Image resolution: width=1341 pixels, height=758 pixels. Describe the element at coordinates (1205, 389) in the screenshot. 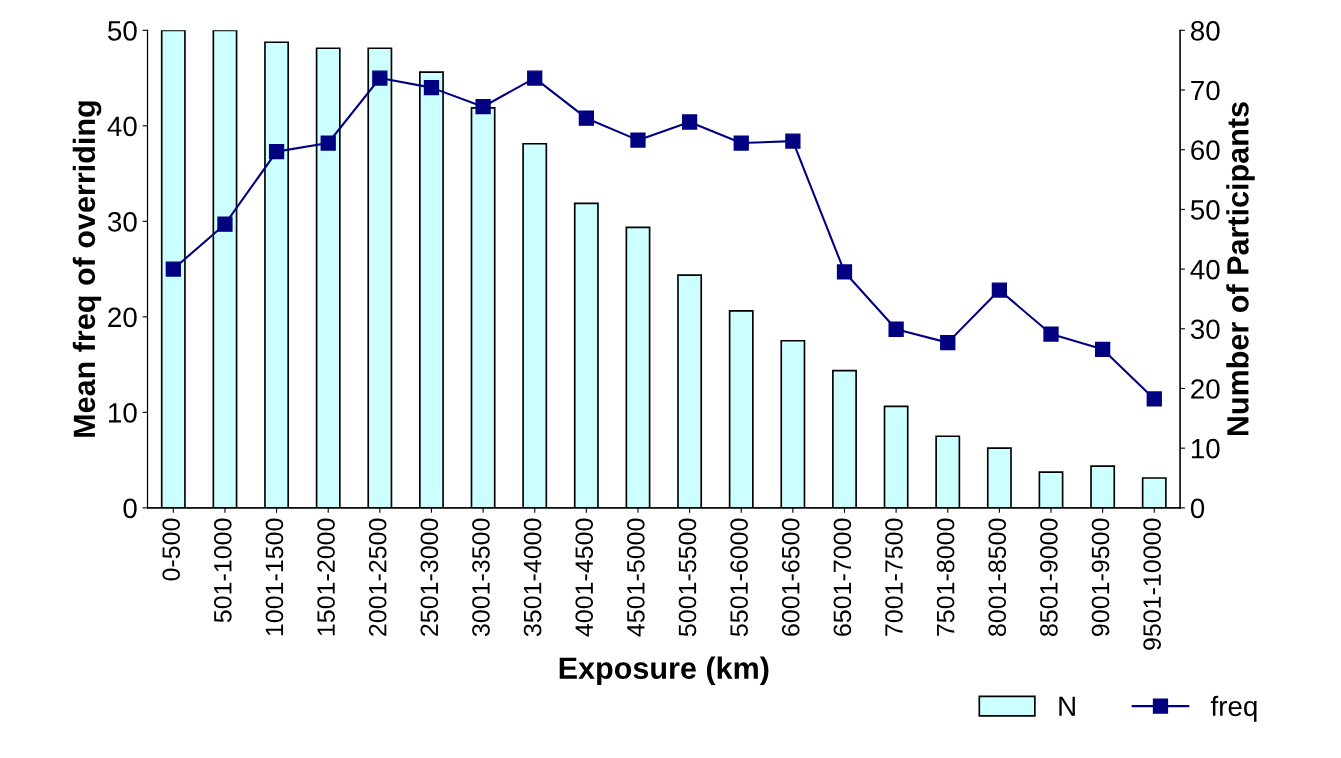

I see `y2-tick-label: 20` at that location.